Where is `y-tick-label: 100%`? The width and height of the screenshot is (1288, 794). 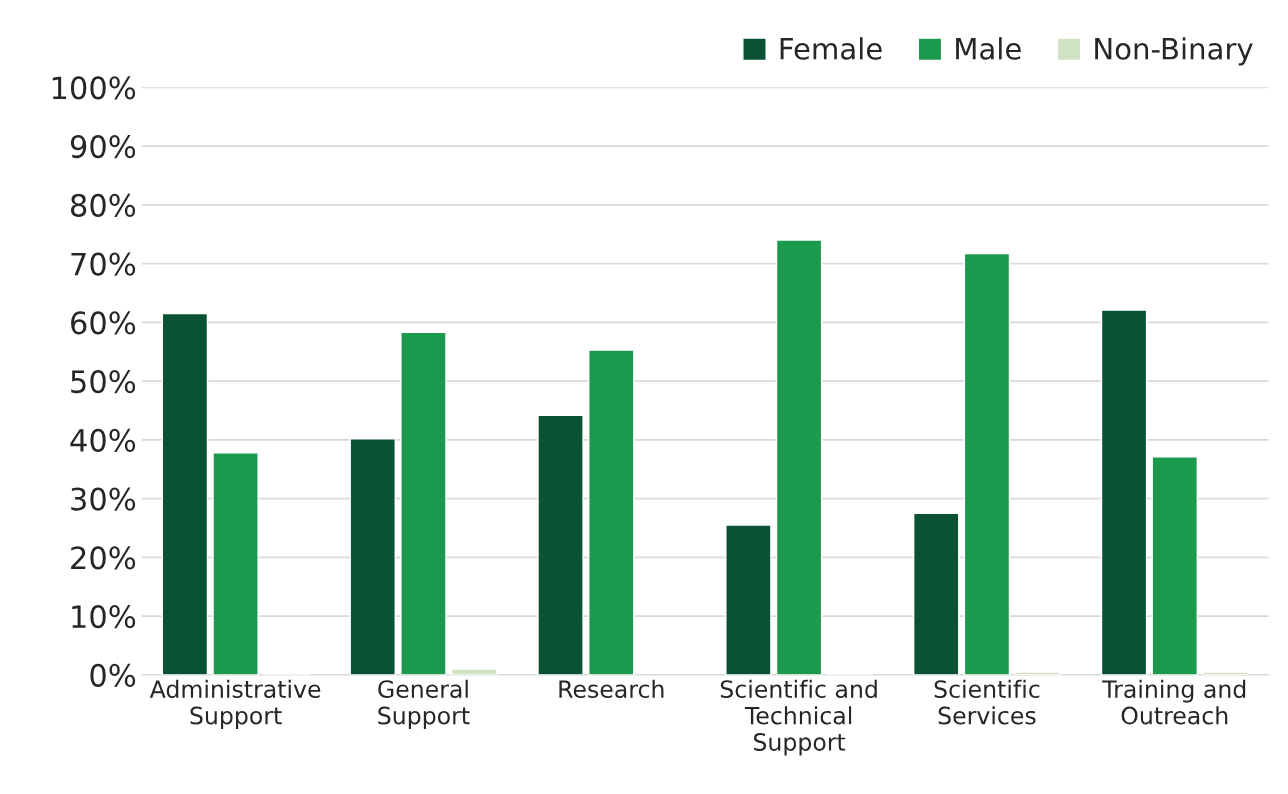
y-tick-label: 100% is located at coordinates (94, 88).